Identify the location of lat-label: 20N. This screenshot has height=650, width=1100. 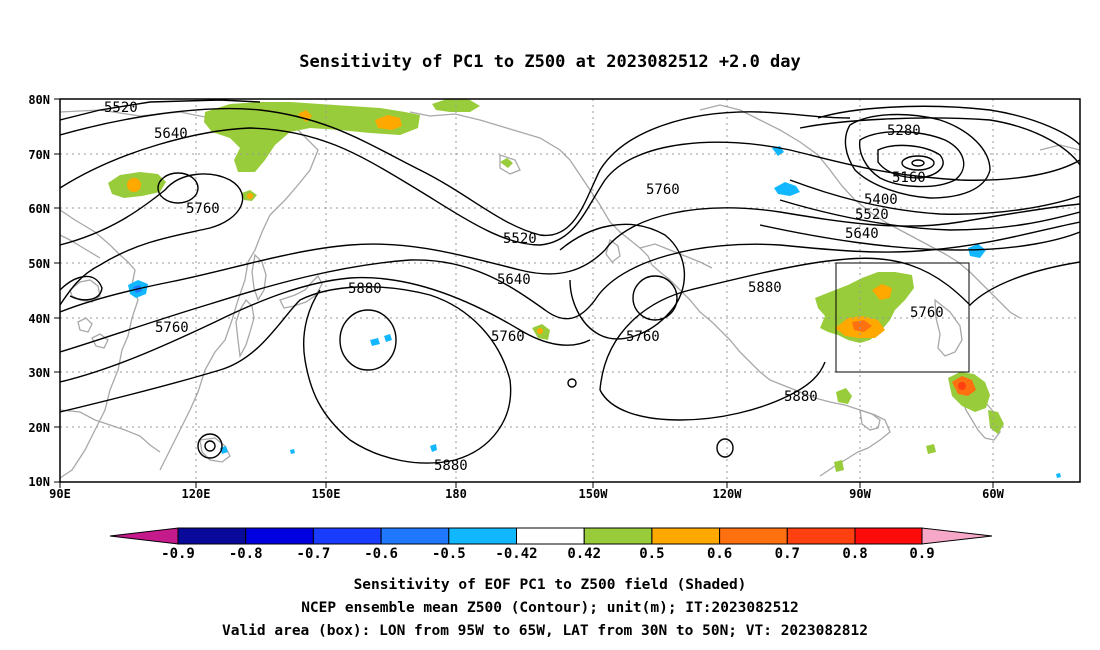
(39, 428).